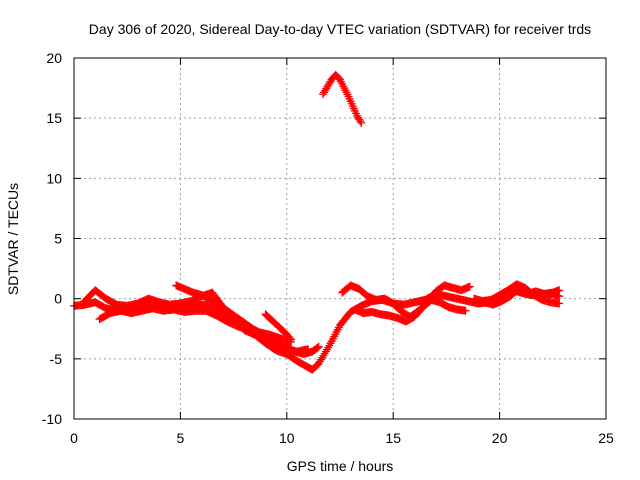 The width and height of the screenshot is (640, 480). Describe the element at coordinates (54, 178) in the screenshot. I see `y-tick-label: 10` at that location.